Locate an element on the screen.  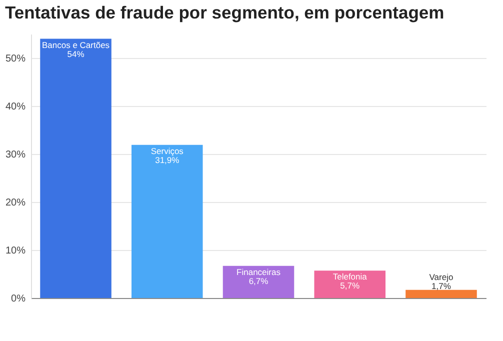
x-tick-label: Telefonia is located at coordinates (350, 277).